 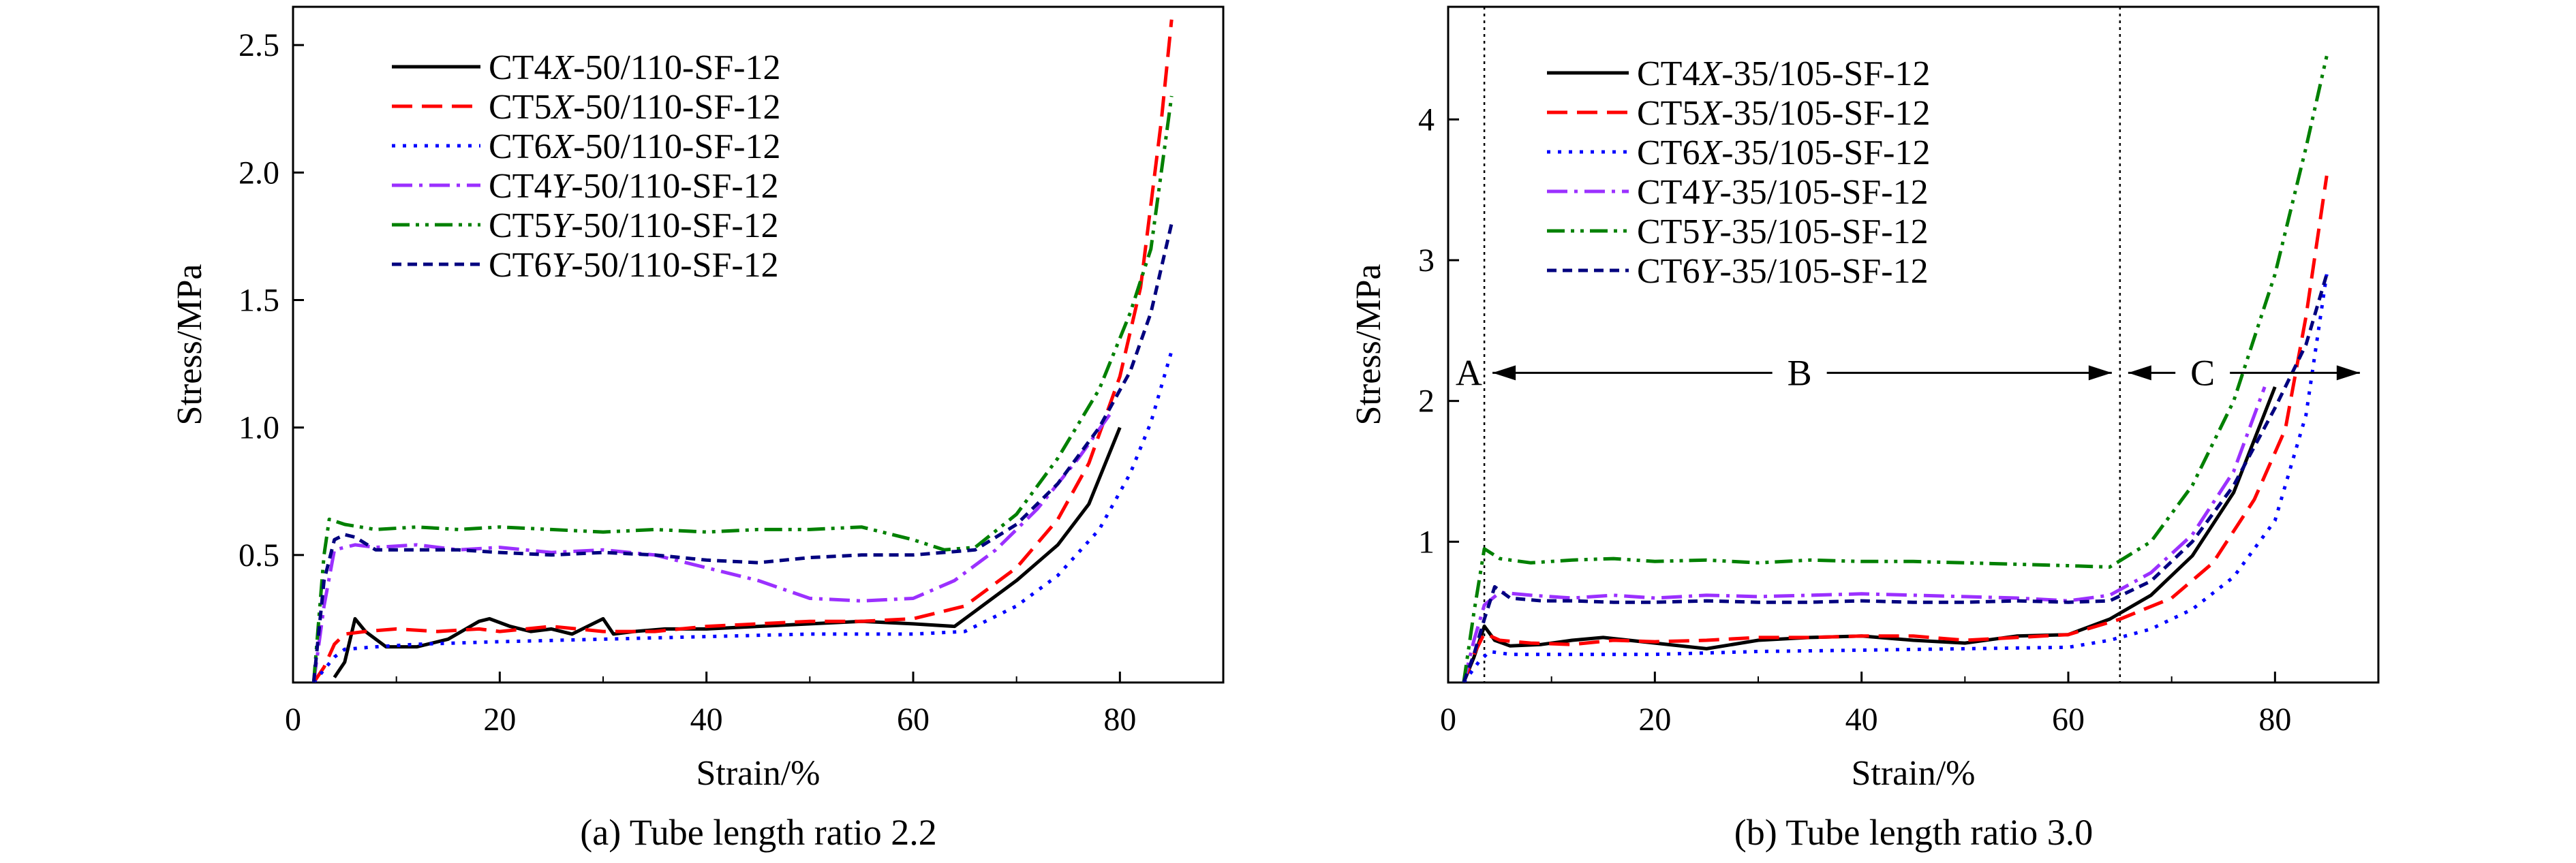 What do you see at coordinates (707, 720) in the screenshot?
I see `panel-a-x-tick-label: 40` at bounding box center [707, 720].